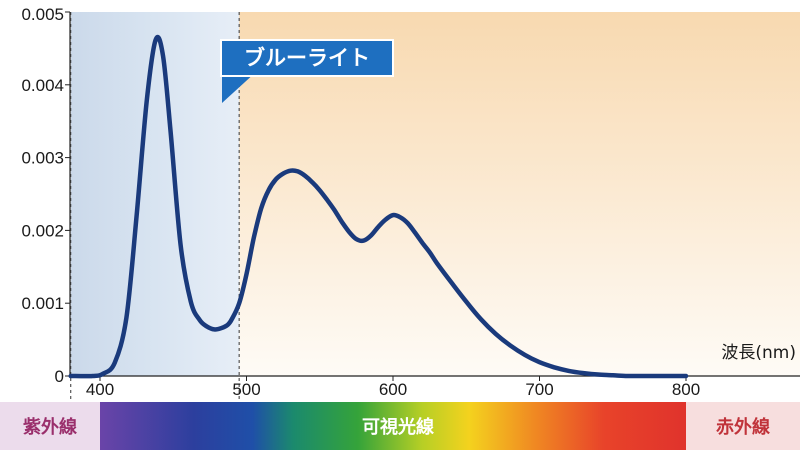 Image resolution: width=800 pixels, height=458 pixels. I want to click on ultraviolet-label: 紫外線, so click(50, 427).